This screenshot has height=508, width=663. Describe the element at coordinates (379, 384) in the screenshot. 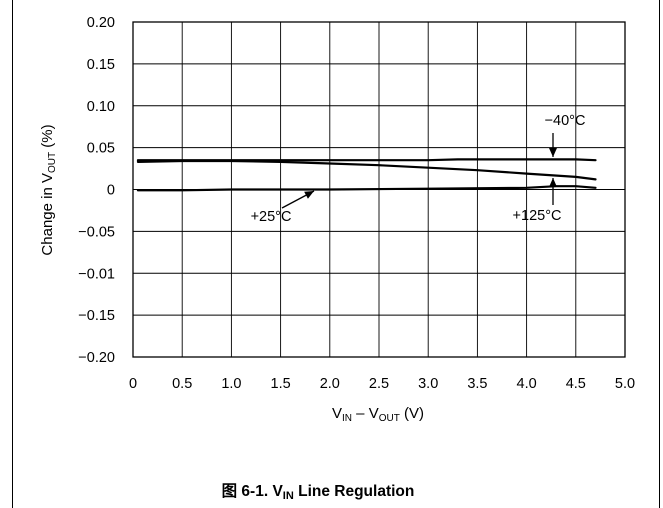

I see `x-tick-label: 2.5` at that location.